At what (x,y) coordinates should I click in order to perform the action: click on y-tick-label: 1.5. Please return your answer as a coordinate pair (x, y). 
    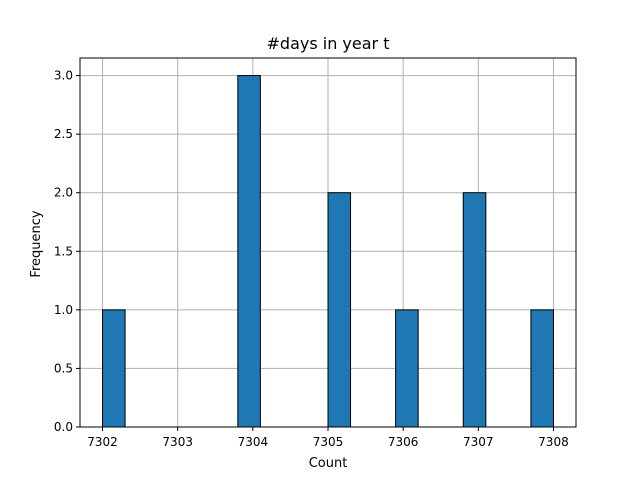
    Looking at the image, I should click on (63, 251).